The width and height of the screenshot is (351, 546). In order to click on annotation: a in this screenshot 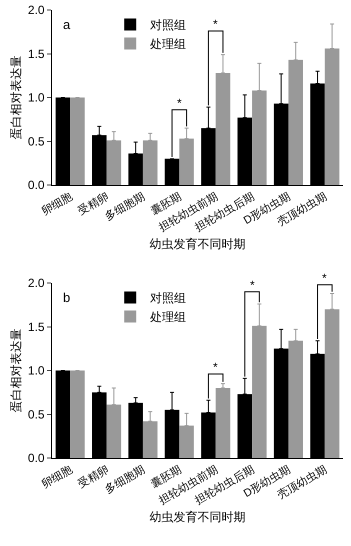, I will do `click(67, 24)`.